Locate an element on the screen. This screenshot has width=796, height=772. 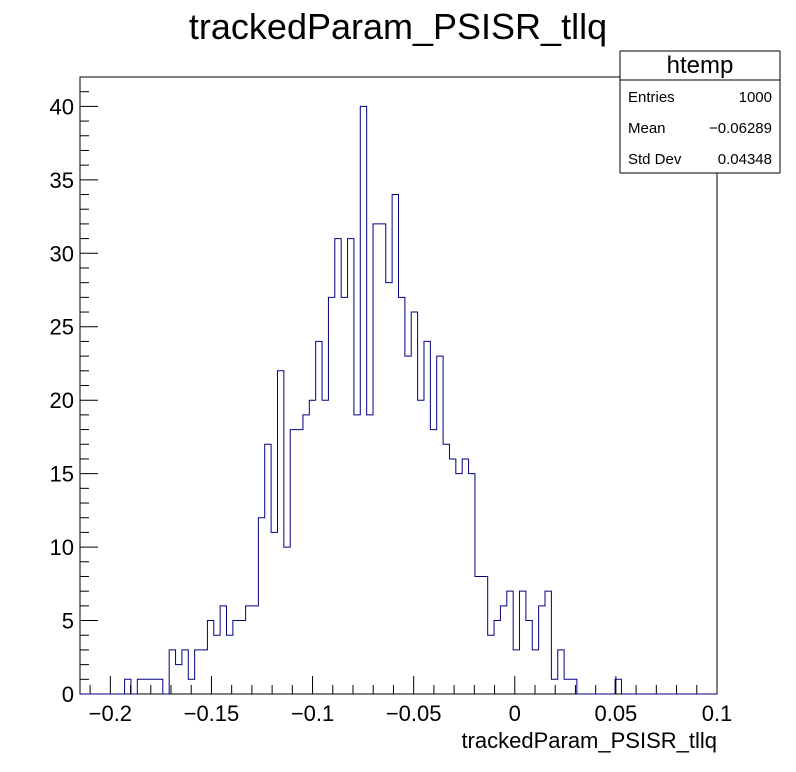
x-tick-label: −0.1 is located at coordinates (312, 713).